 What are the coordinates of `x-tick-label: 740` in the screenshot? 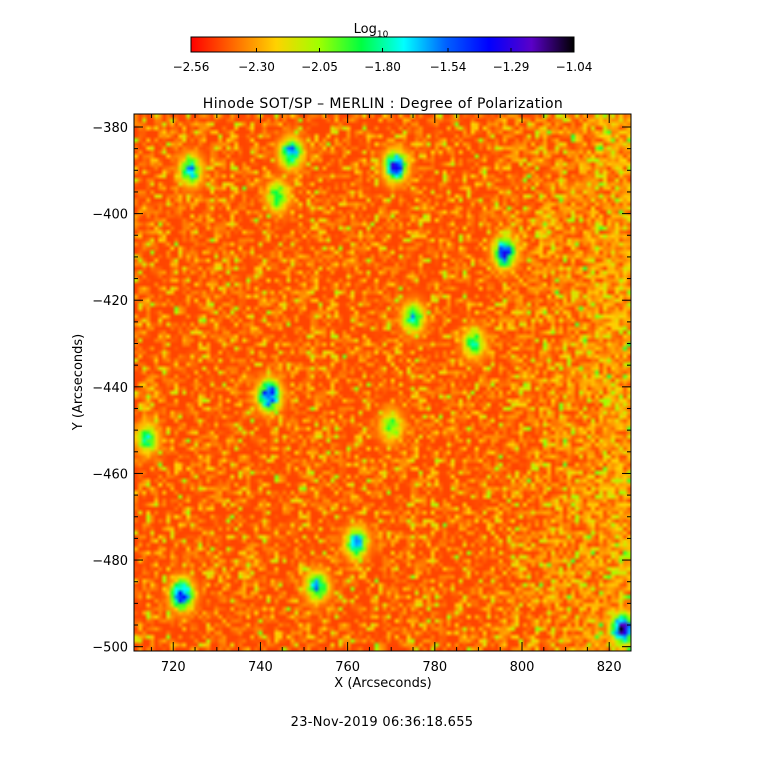 It's located at (260, 667).